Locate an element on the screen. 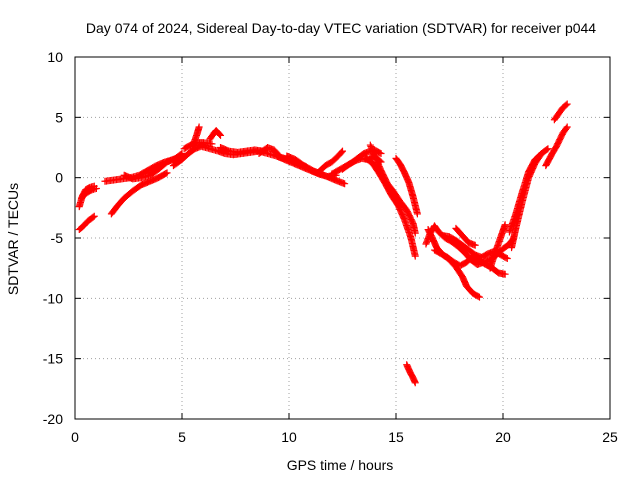 The height and width of the screenshot is (480, 640). x-tick-label: 25 is located at coordinates (610, 437).